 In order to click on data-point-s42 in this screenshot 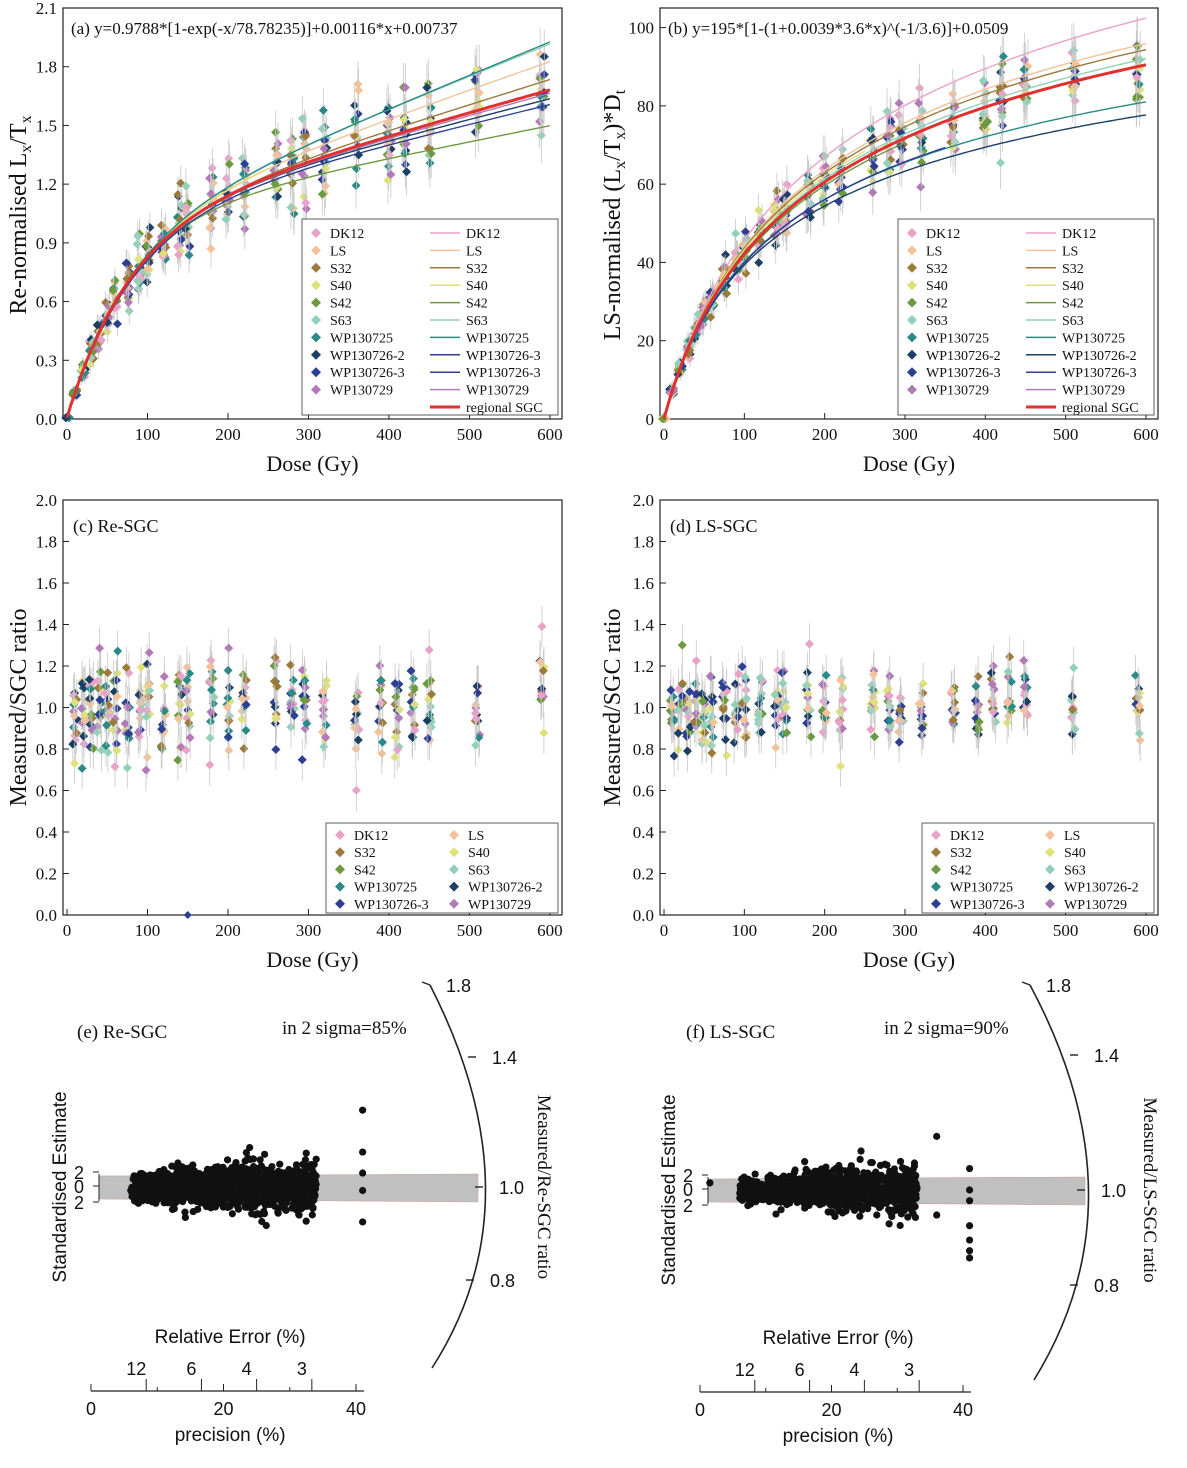, I will do `click(703, 701)`.